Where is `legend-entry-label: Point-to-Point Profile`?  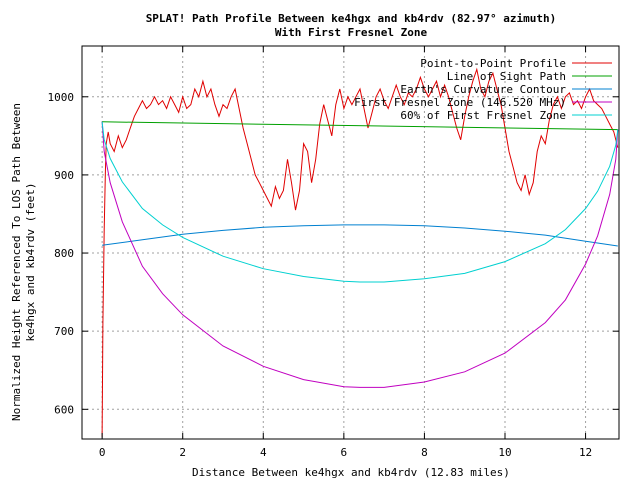
legend-entry-label: Point-to-Point Profile is located at coordinates (493, 63).